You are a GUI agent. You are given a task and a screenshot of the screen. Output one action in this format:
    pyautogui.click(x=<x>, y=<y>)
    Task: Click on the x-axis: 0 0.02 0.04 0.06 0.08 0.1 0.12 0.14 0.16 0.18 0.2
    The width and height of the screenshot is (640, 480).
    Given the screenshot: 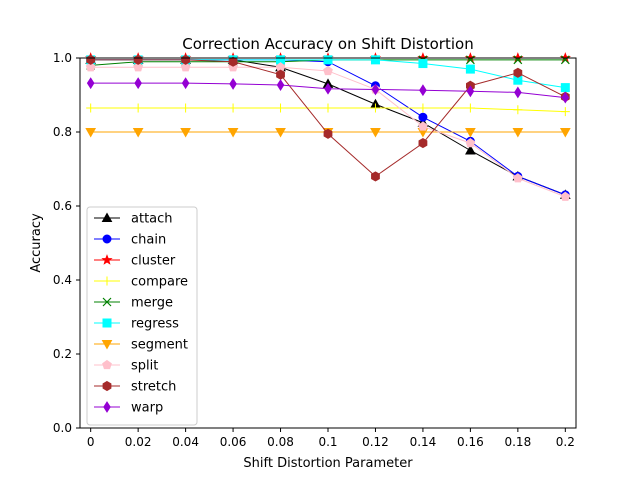 What is the action you would take?
    pyautogui.click(x=331, y=438)
    